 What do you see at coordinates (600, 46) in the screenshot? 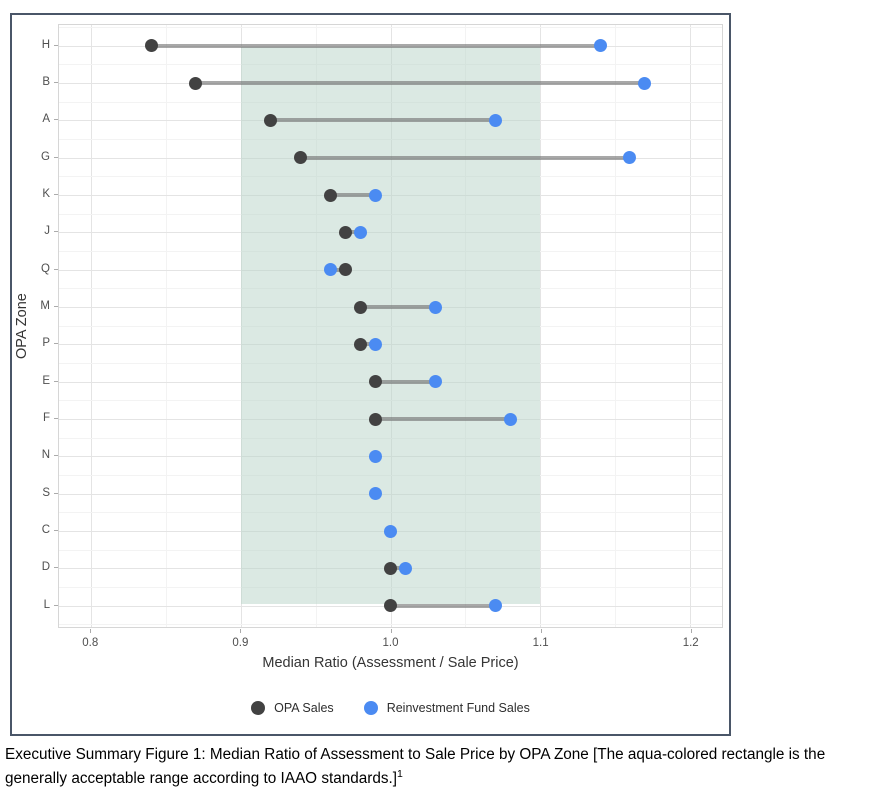
I see `reinvestment-fund-dot-H` at bounding box center [600, 46].